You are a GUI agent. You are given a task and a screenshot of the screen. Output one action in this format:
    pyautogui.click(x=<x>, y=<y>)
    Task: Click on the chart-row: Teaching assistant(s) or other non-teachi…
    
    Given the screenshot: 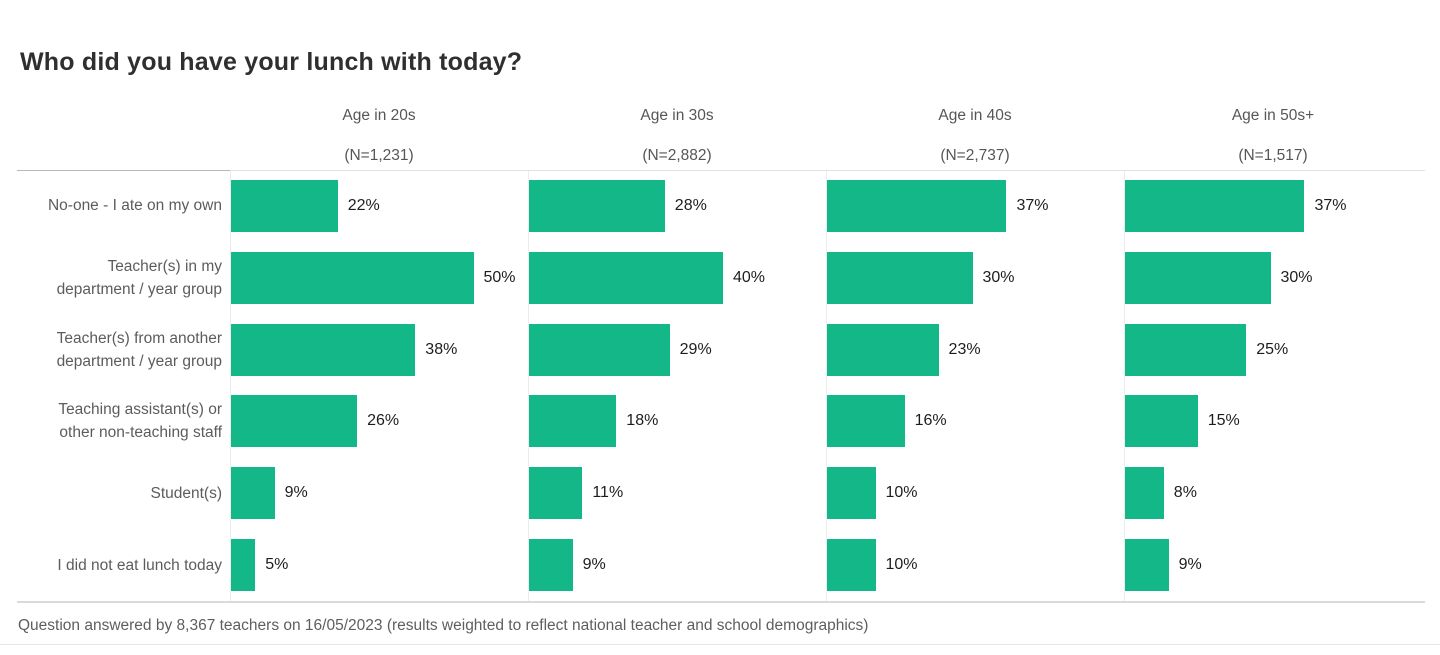 What is the action you would take?
    pyautogui.click(x=720, y=421)
    